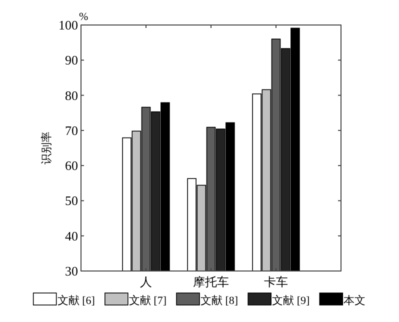  What do you see at coordinates (291, 300) in the screenshot?
I see `legend-label: 文献 [9]` at bounding box center [291, 300].